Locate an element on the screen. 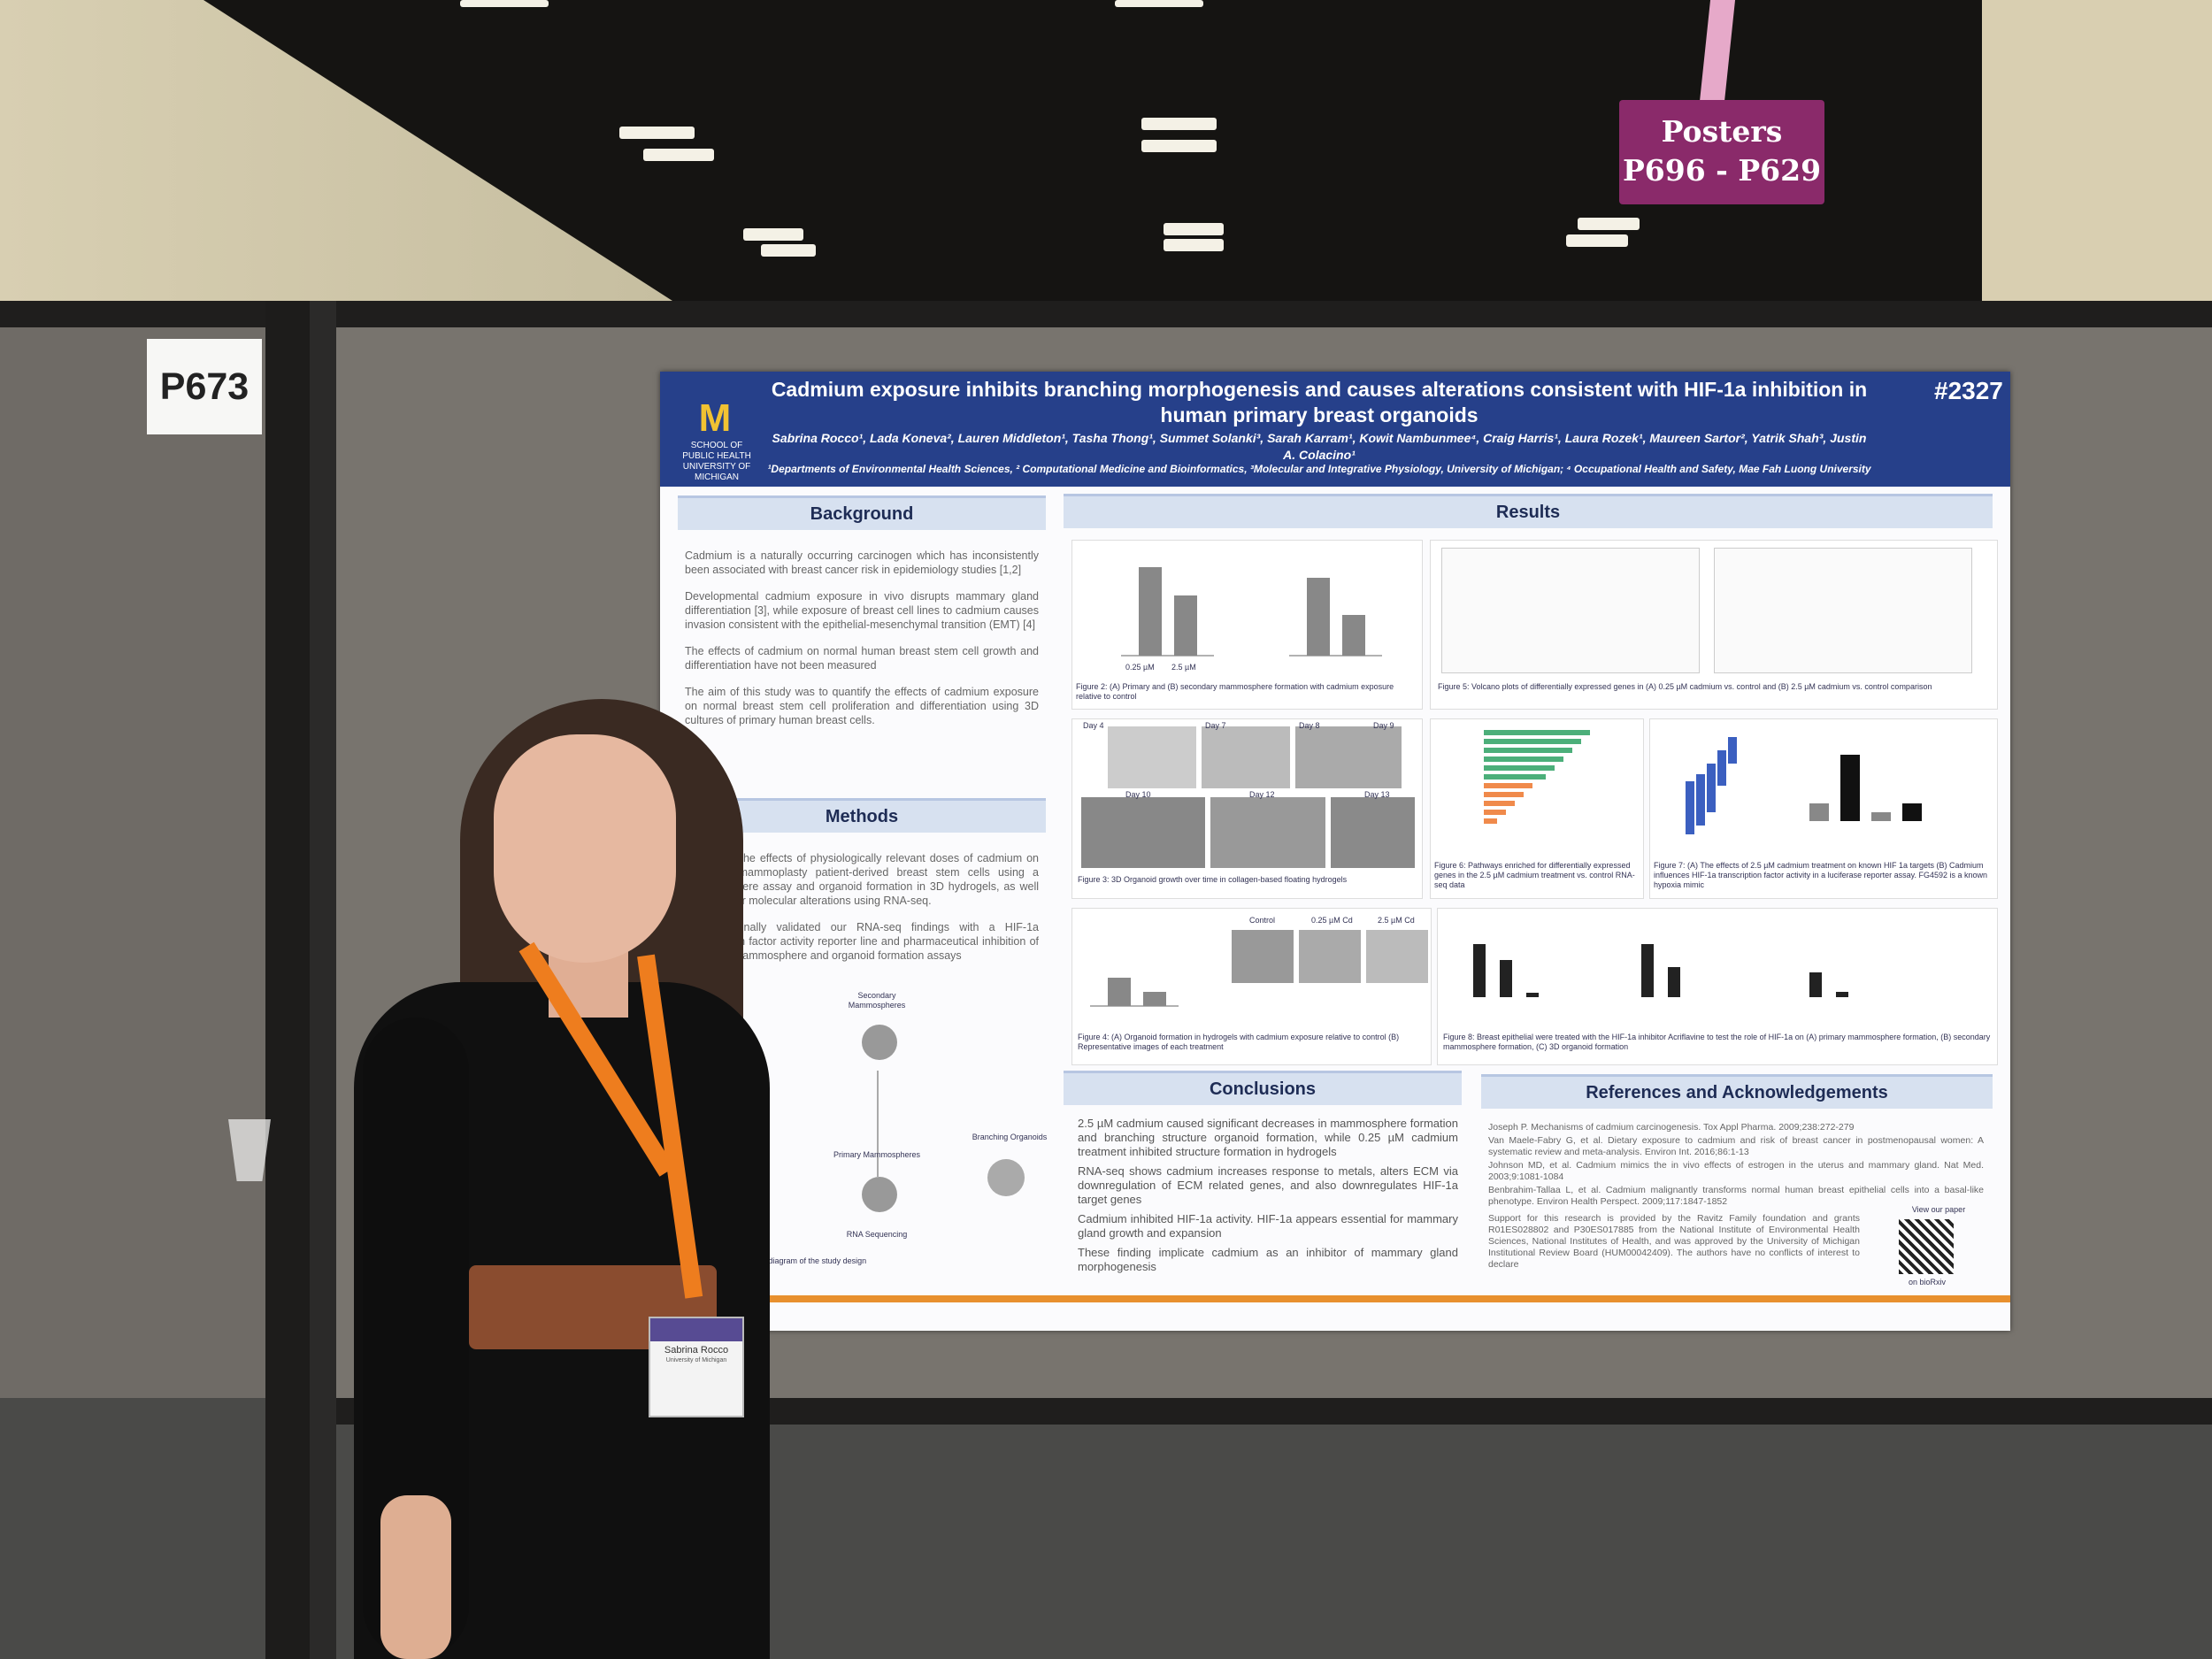 The image size is (2212, 1659). day-label: Day 13 is located at coordinates (1377, 795).